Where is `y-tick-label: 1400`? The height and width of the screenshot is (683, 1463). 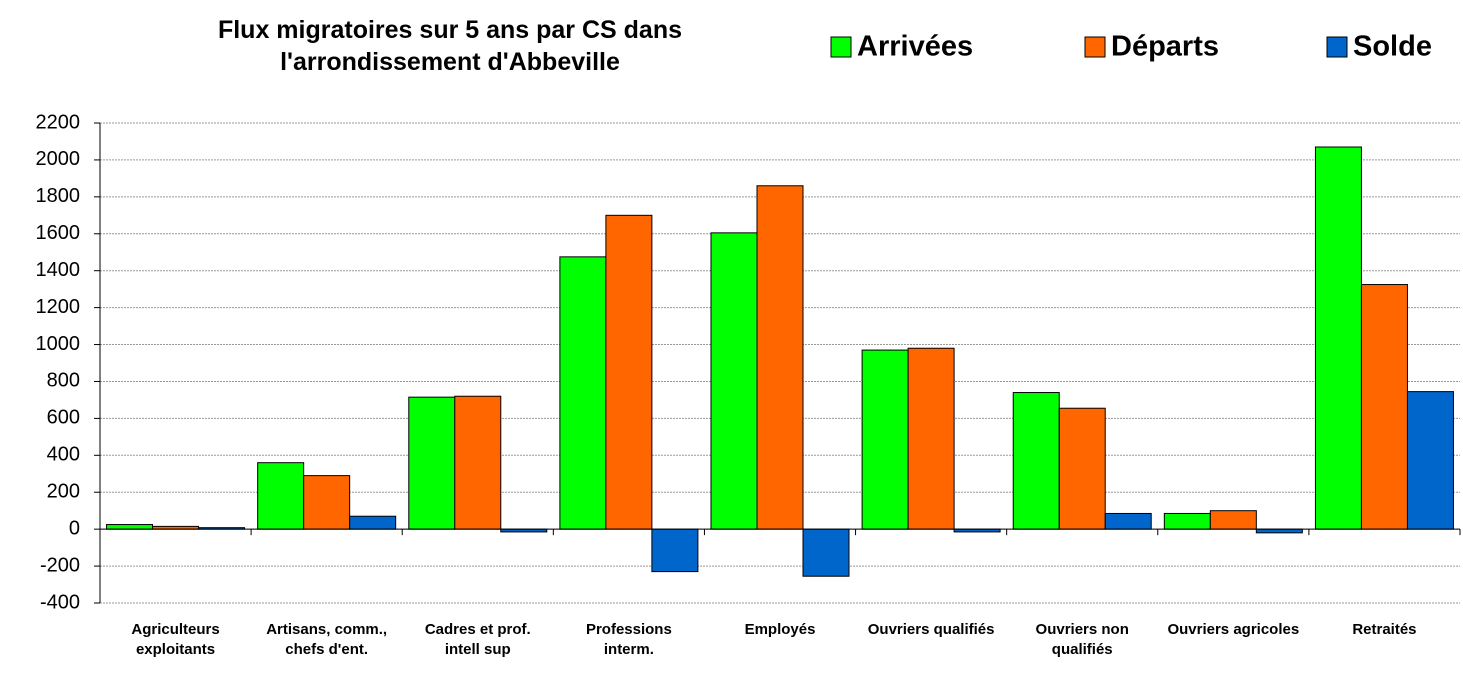
y-tick-label: 1400 is located at coordinates (58, 270).